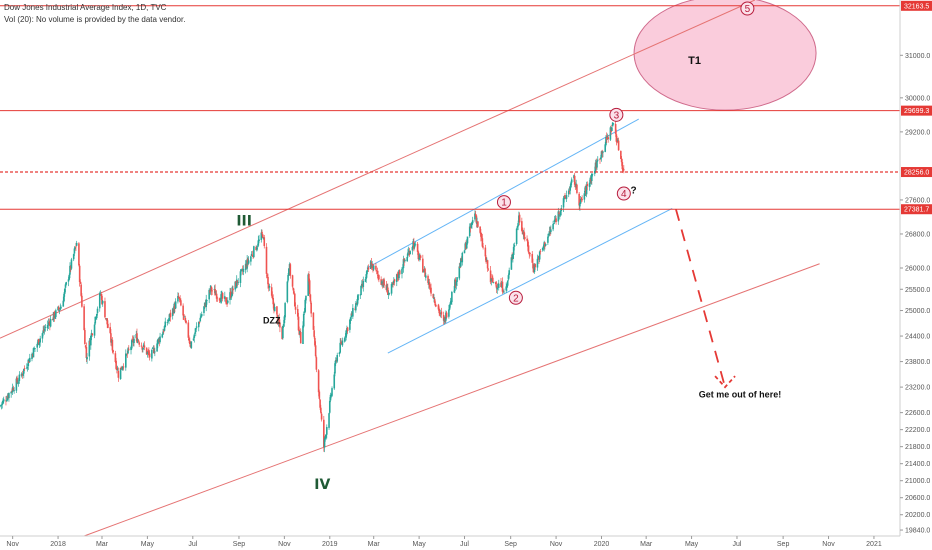 The width and height of the screenshot is (932, 550). Describe the element at coordinates (725, 55) in the screenshot. I see `target-zone-ellipse` at that location.